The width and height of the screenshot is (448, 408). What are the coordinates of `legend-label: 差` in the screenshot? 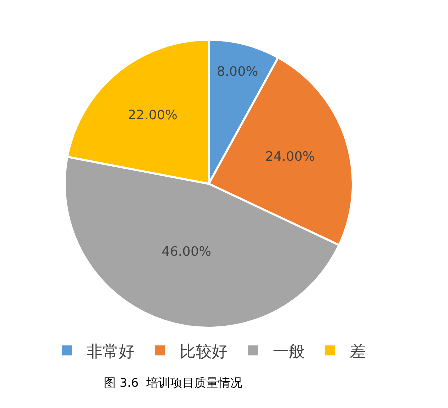 It's located at (358, 351).